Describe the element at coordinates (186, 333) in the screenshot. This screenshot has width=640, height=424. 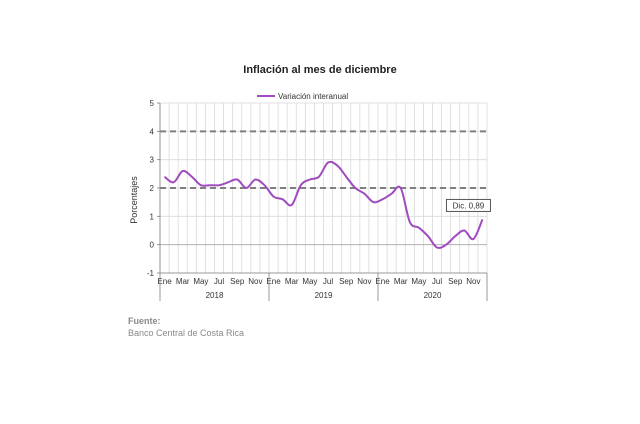
I see `source-text: Banco Central de Costa Rica` at that location.